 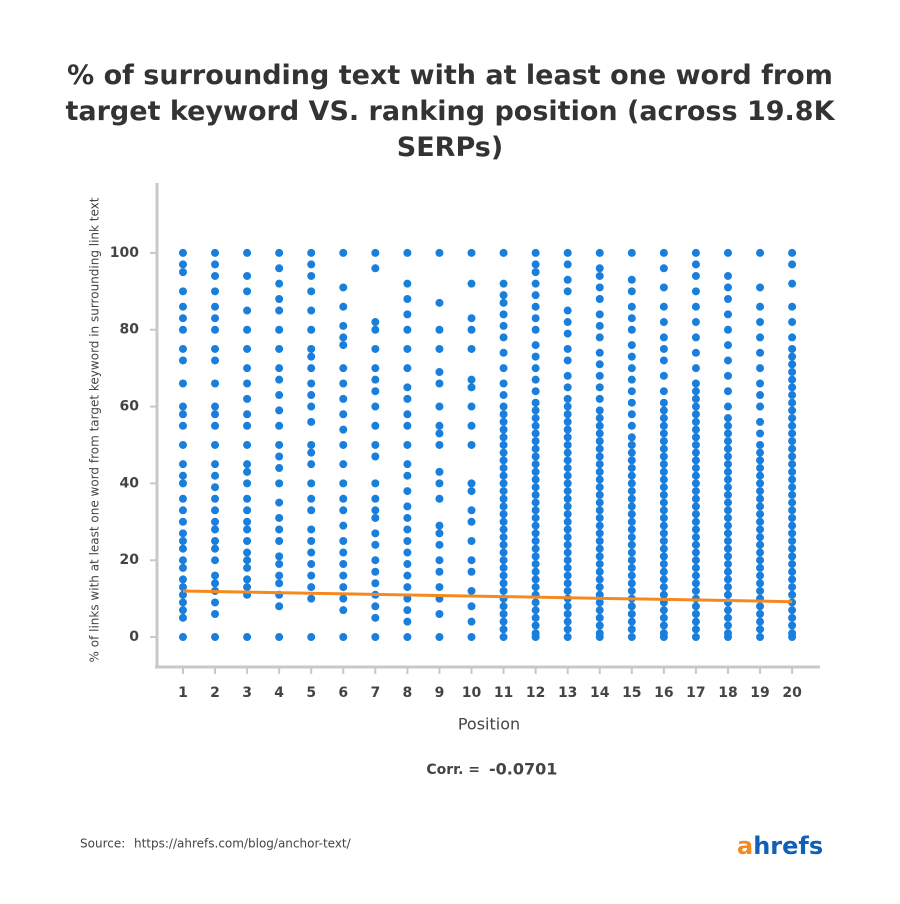 I want to click on x-tick-label: 17, so click(x=695, y=693).